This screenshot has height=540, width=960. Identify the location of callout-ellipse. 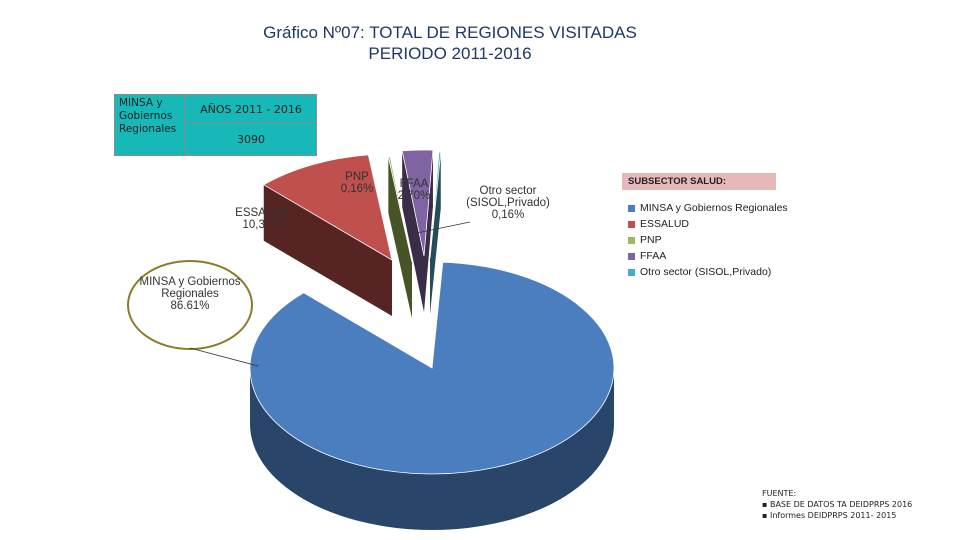
(190, 305).